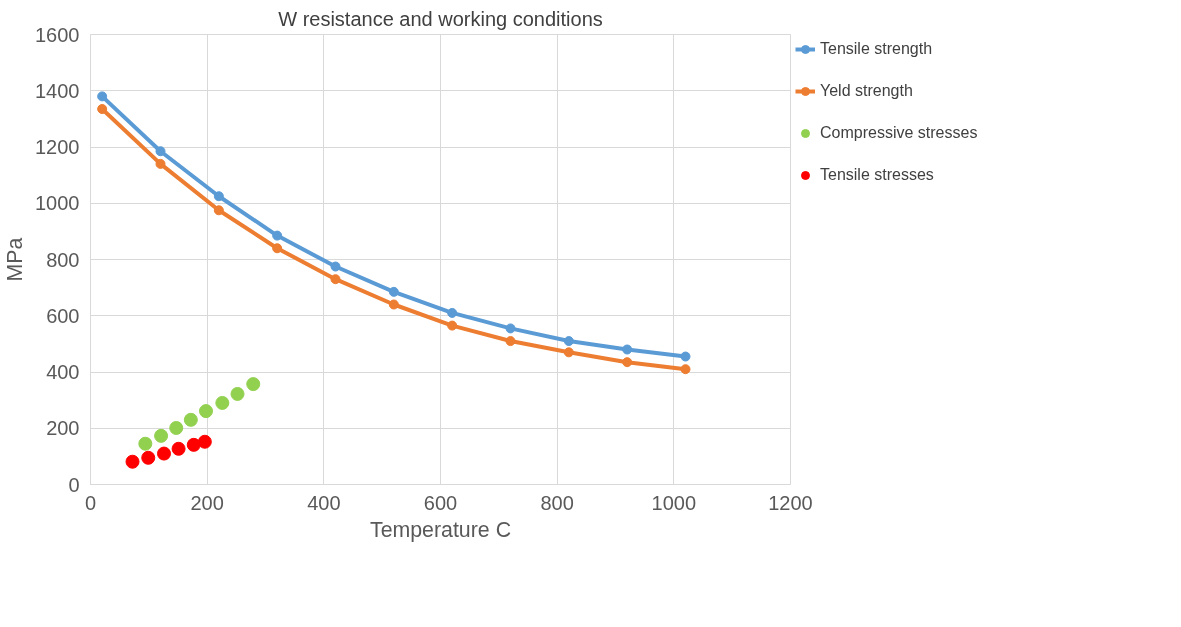 The height and width of the screenshot is (627, 1181). What do you see at coordinates (899, 133) in the screenshot?
I see `legend-label: Compressive stresses` at bounding box center [899, 133].